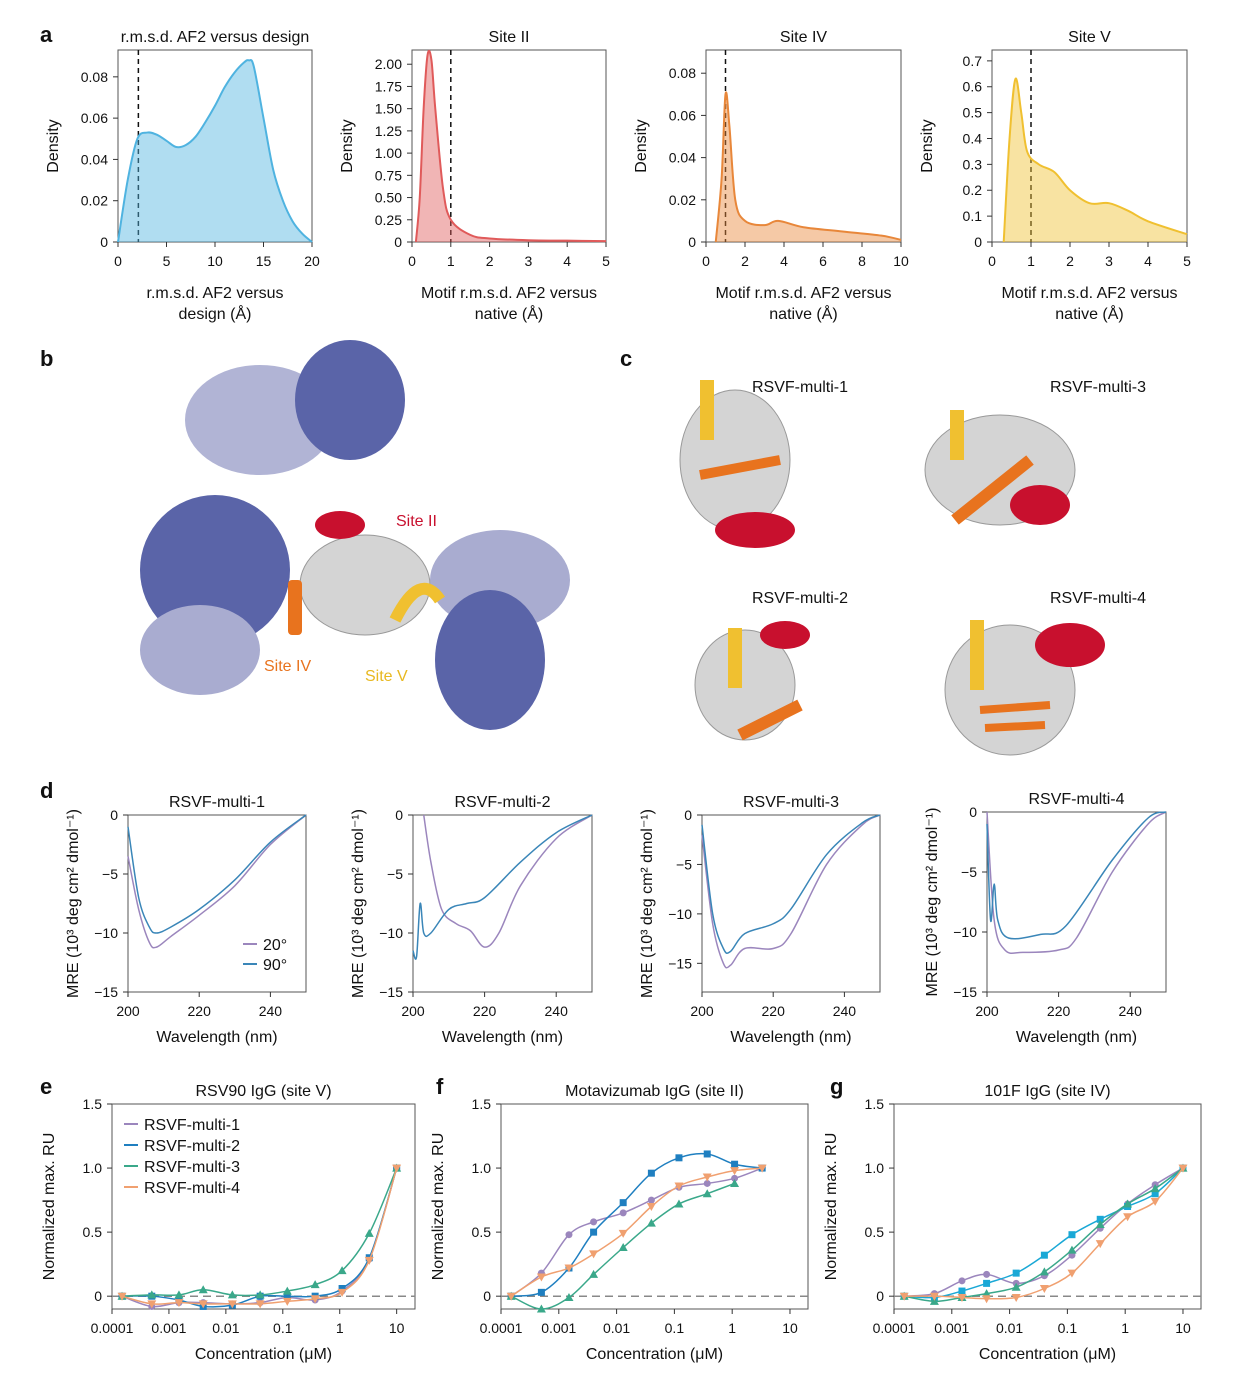 The width and height of the screenshot is (1244, 1378). What do you see at coordinates (682, 73) in the screenshot?
I see `y-tick-label: 0.08` at bounding box center [682, 73].